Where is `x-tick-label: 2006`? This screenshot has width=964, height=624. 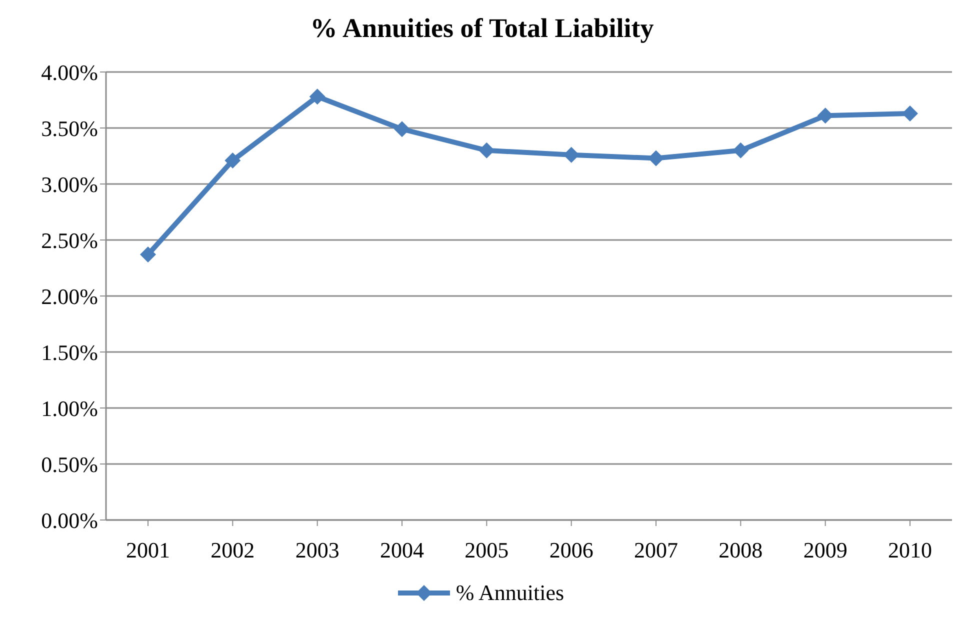 x-tick-label: 2006 is located at coordinates (571, 550).